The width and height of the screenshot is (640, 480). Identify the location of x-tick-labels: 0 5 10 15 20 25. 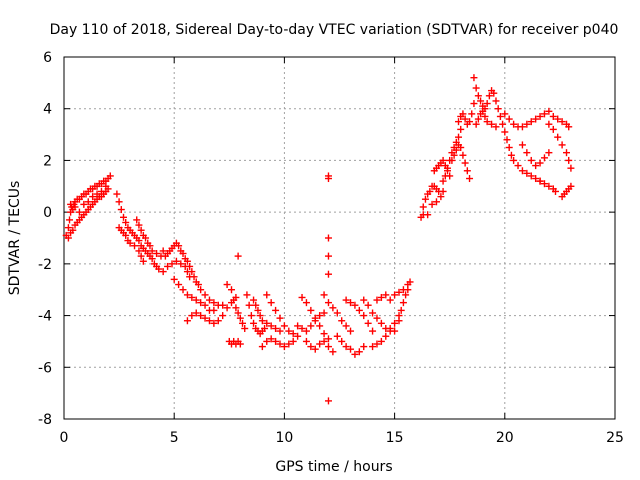
(342, 438).